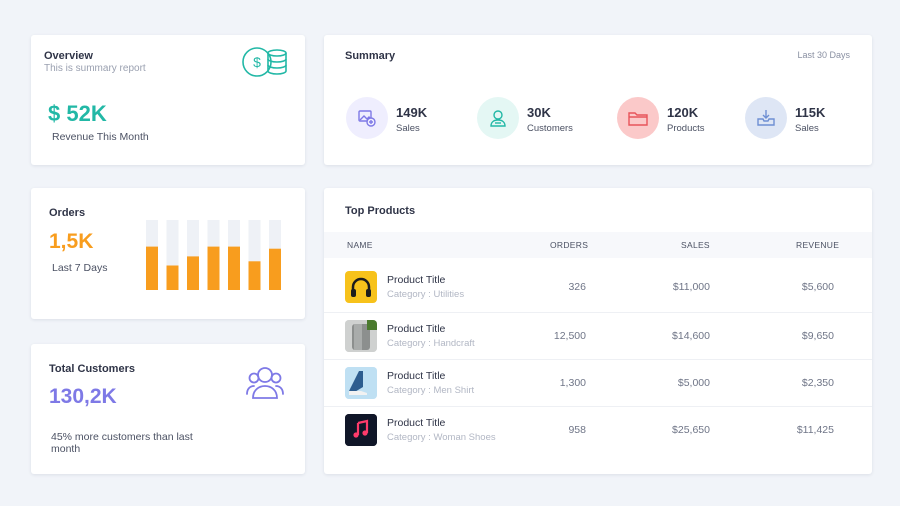 The image size is (900, 506). Describe the element at coordinates (815, 430) in the screenshot. I see `revenue-cell: $11,425` at that location.